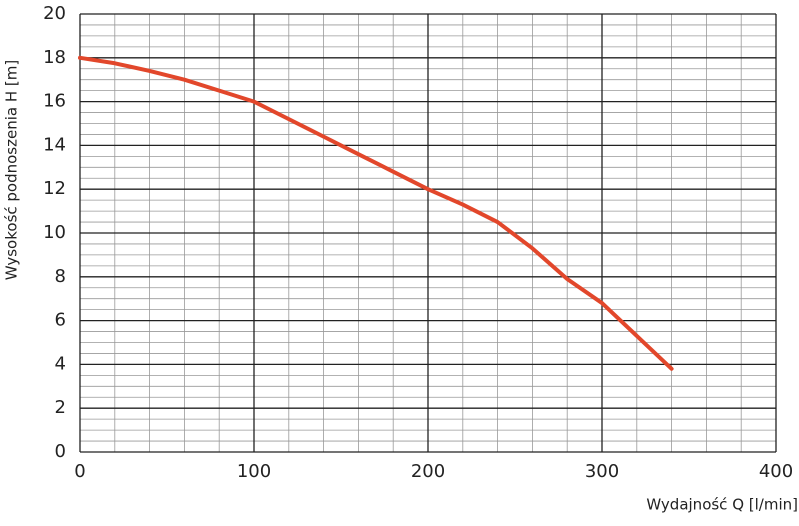  What do you see at coordinates (54, 13) in the screenshot?
I see `y-tick-label: 20` at bounding box center [54, 13].